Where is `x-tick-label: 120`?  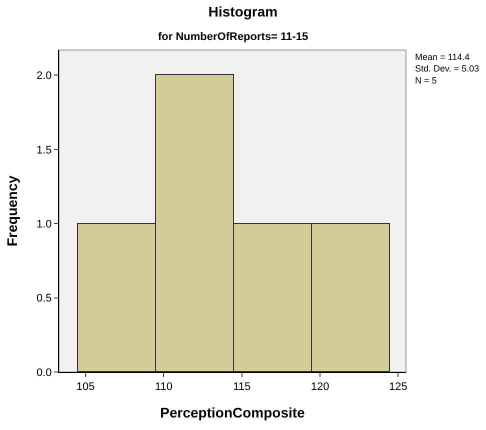
x-tick-label: 120 is located at coordinates (320, 387).